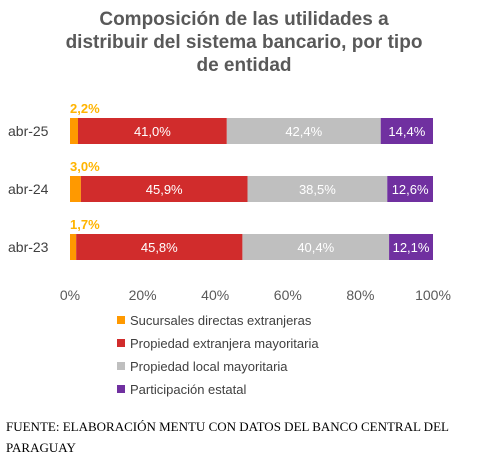 This screenshot has width=488, height=470. Describe the element at coordinates (433, 295) in the screenshot. I see `x-tick-label: 100%` at that location.